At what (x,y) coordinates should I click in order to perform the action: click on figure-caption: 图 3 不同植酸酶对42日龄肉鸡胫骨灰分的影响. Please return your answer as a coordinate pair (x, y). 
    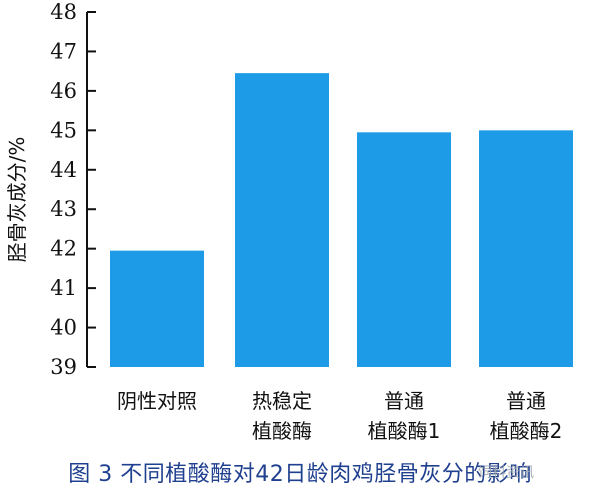
    Looking at the image, I should click on (300, 474).